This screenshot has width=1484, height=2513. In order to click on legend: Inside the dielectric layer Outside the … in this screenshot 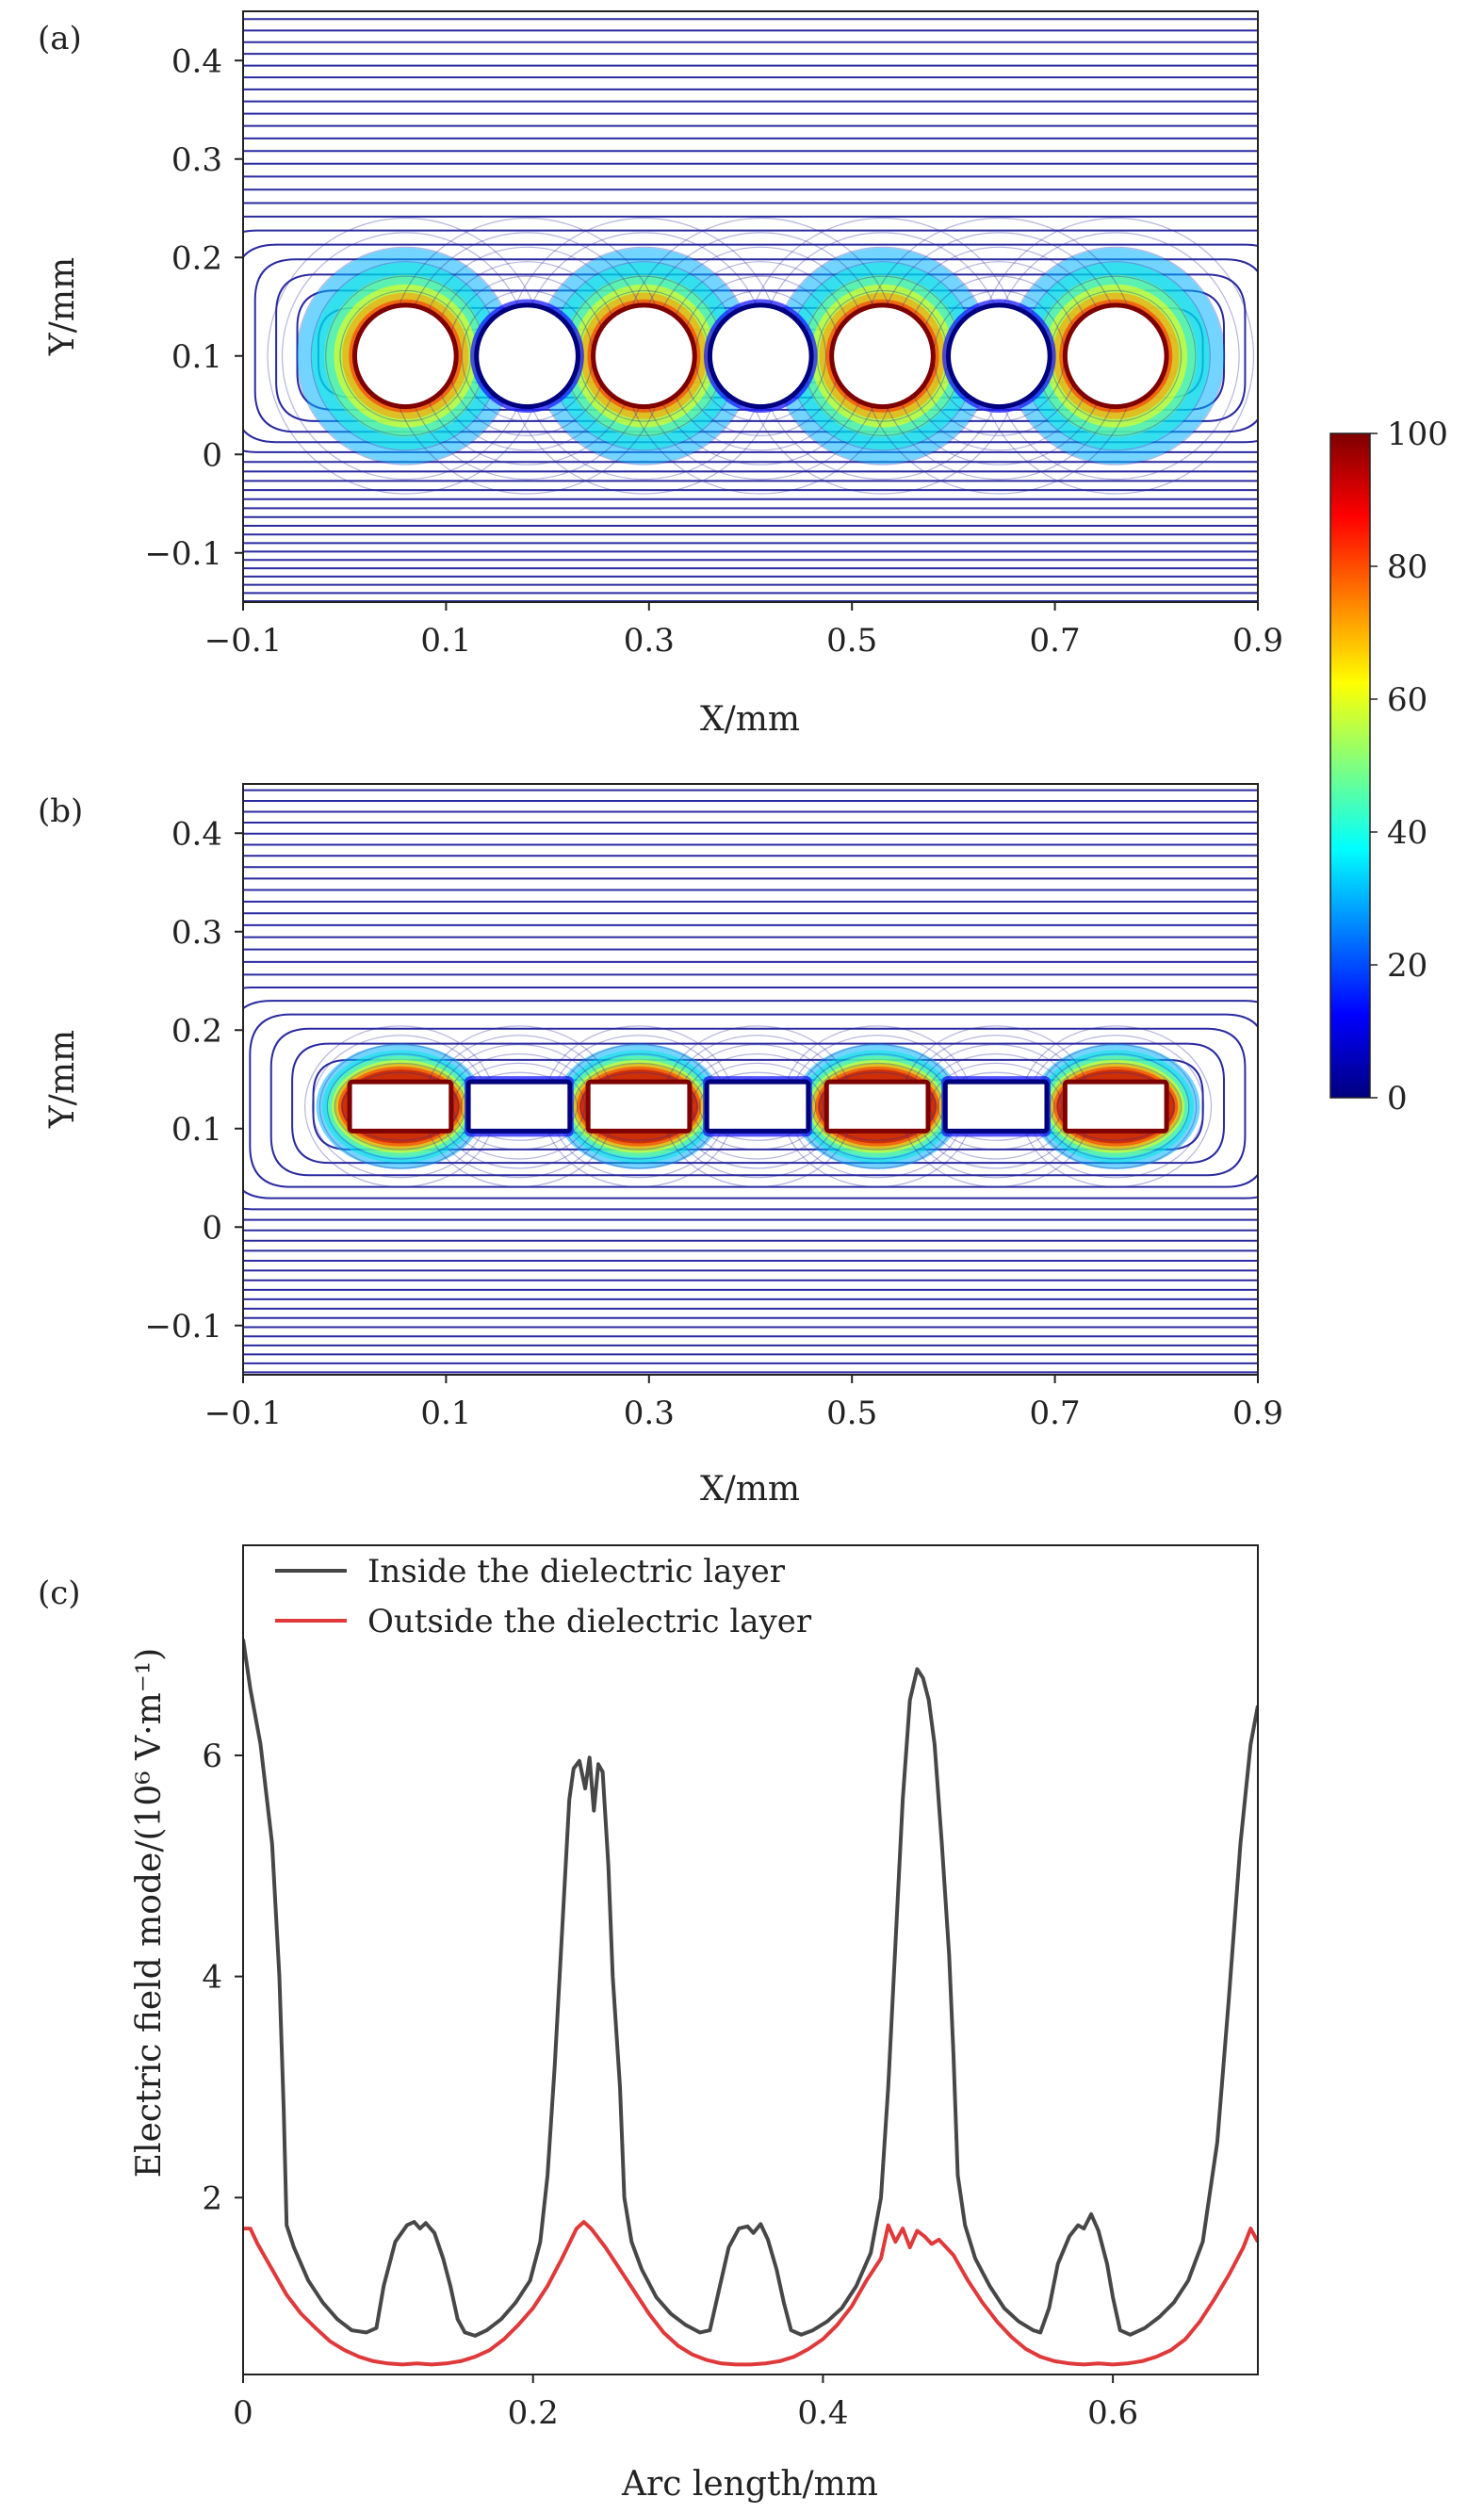, I will do `click(543, 1596)`.